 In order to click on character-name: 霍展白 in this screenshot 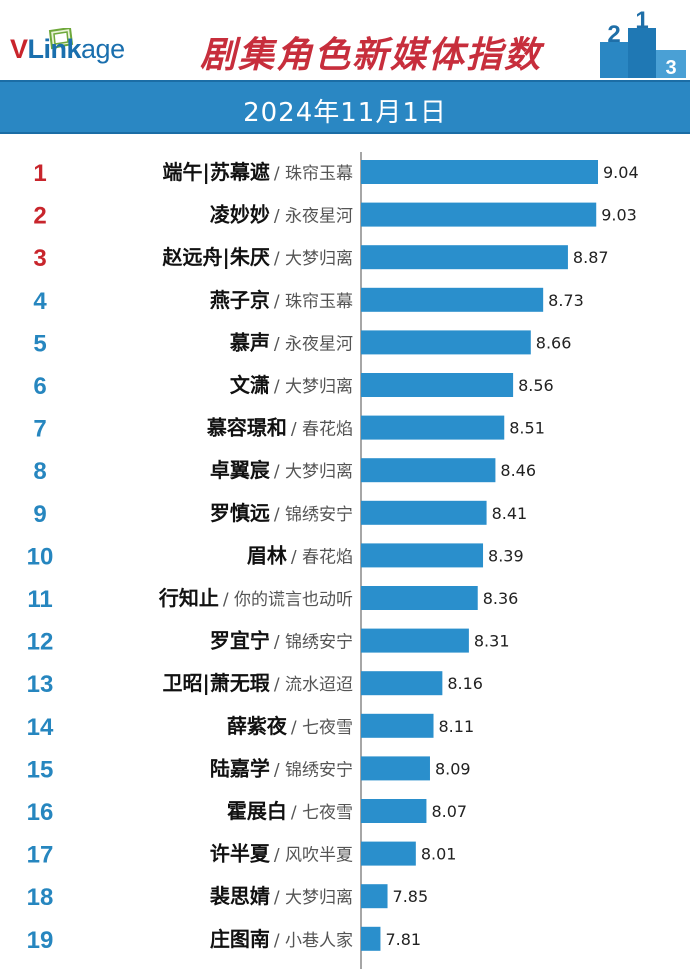, I will do `click(257, 811)`.